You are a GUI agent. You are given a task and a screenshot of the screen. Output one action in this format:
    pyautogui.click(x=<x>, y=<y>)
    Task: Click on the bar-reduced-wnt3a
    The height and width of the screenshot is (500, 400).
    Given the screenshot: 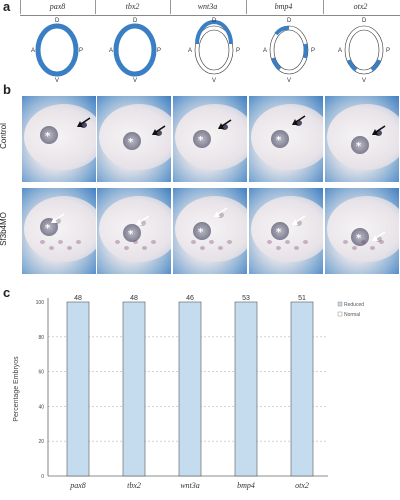 What is the action you would take?
    pyautogui.click(x=190, y=389)
    